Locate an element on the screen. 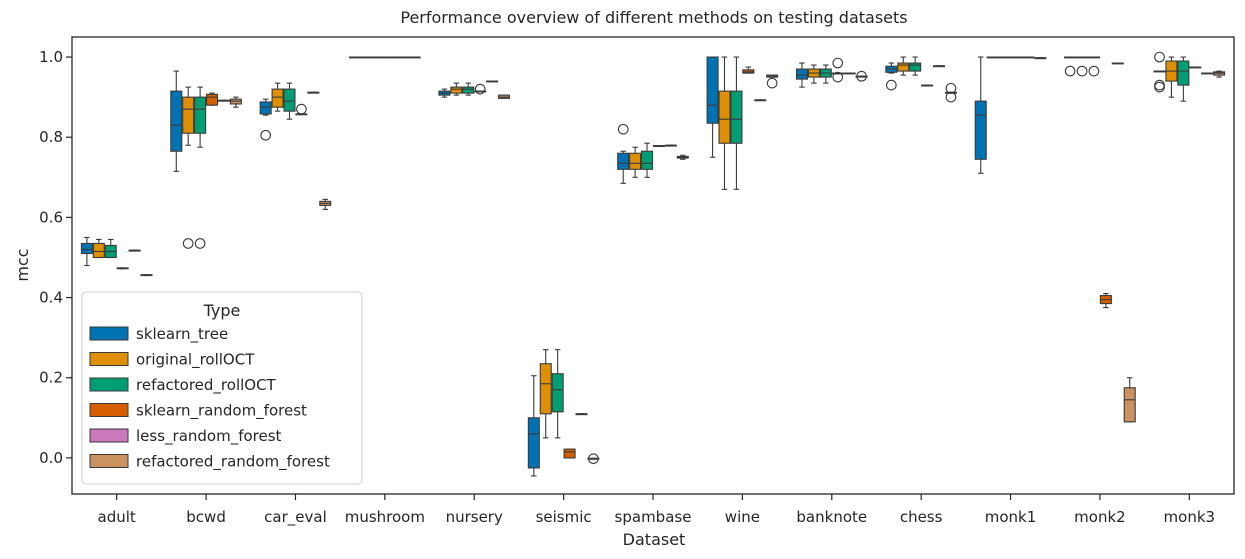 Image resolution: width=1245 pixels, height=559 pixels. x-tick-label: spambase is located at coordinates (653, 517).